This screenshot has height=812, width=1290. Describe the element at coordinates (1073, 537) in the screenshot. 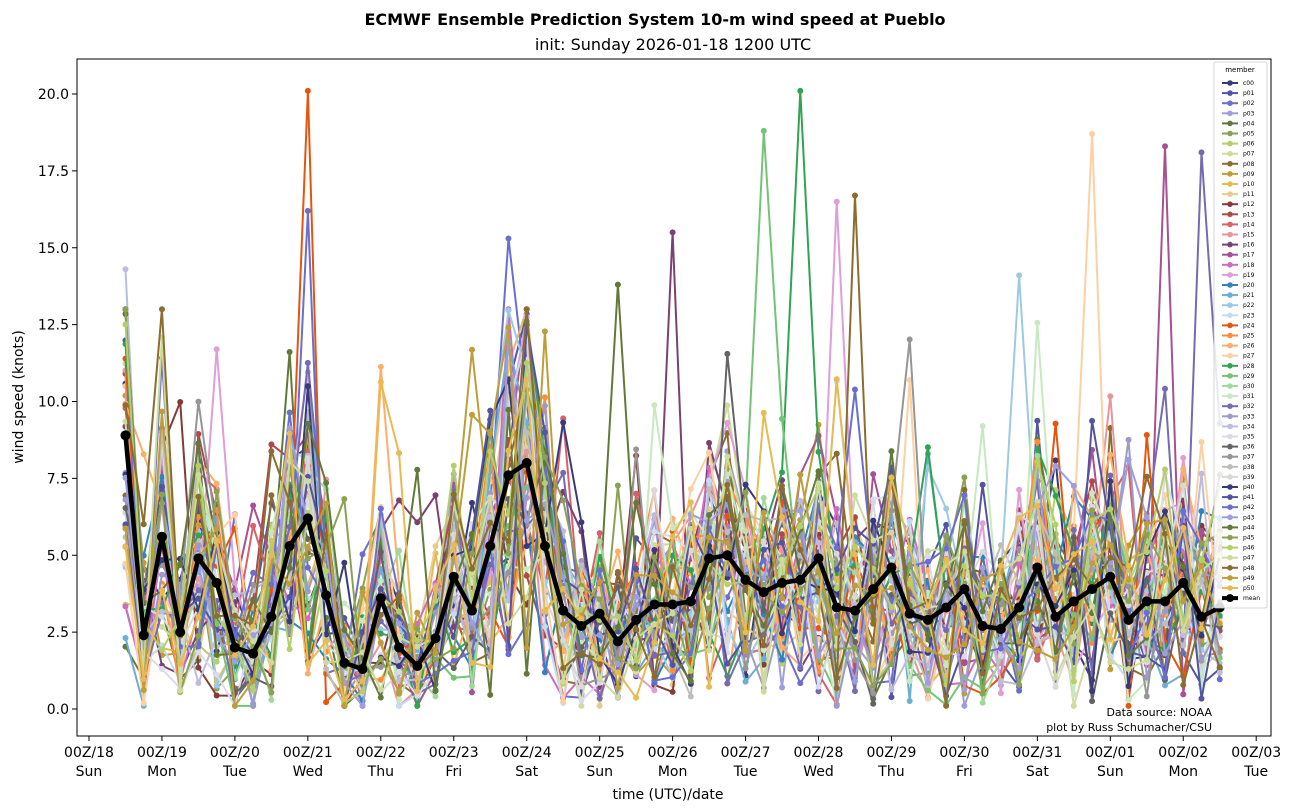

I see `data-point-p36` at that location.